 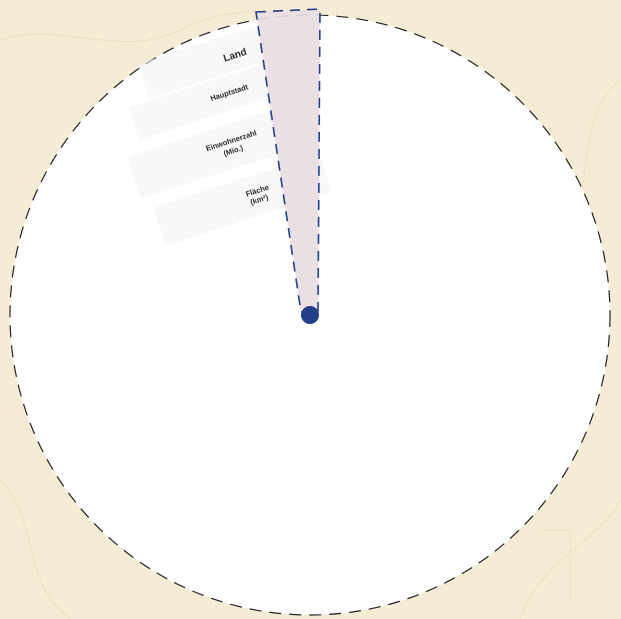 I want to click on center-pivot-dot, so click(x=310, y=315).